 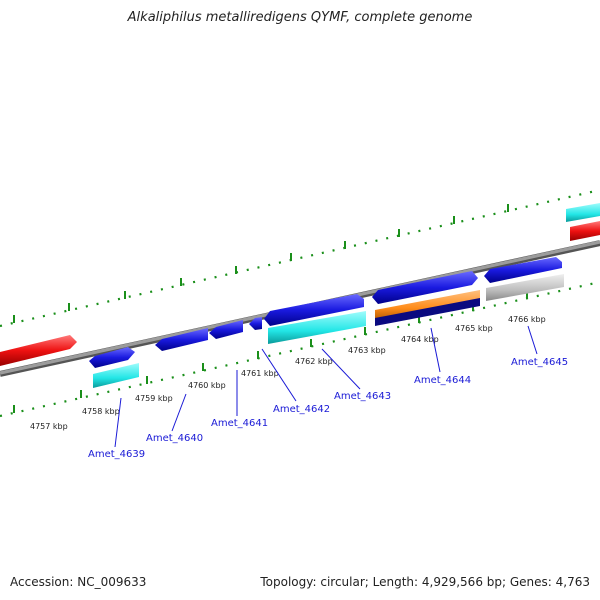 What do you see at coordinates (525, 287) in the screenshot?
I see `gene-amet-4645-cds` at bounding box center [525, 287].